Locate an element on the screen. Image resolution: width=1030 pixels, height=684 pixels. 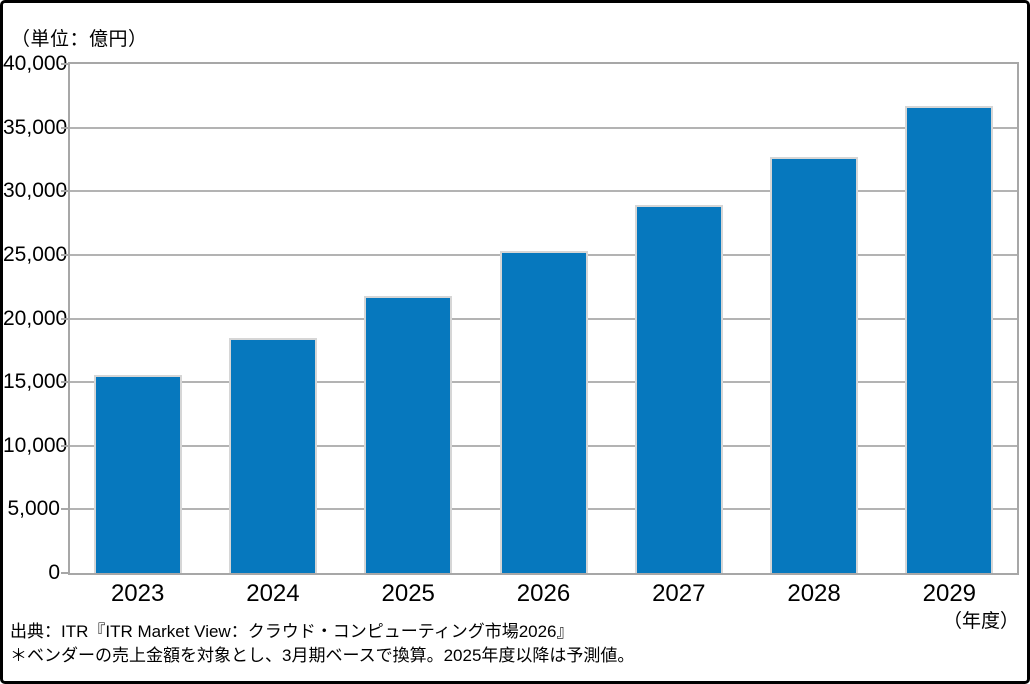
x-axis-tick-label: 2026 is located at coordinates (543, 593).